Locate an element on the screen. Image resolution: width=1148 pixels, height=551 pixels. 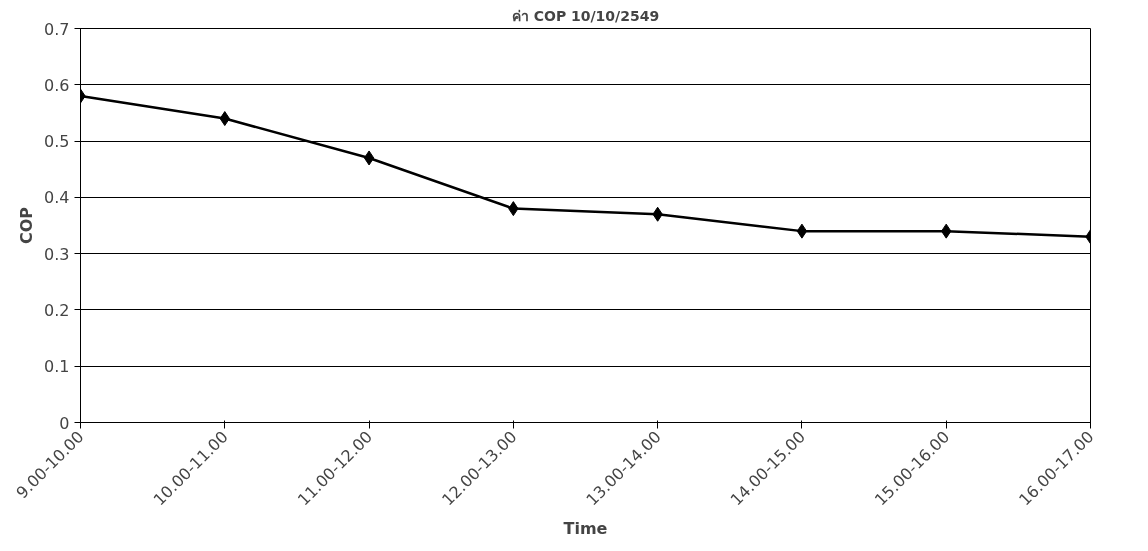
y-tick-label: 0.2 is located at coordinates (57, 310).